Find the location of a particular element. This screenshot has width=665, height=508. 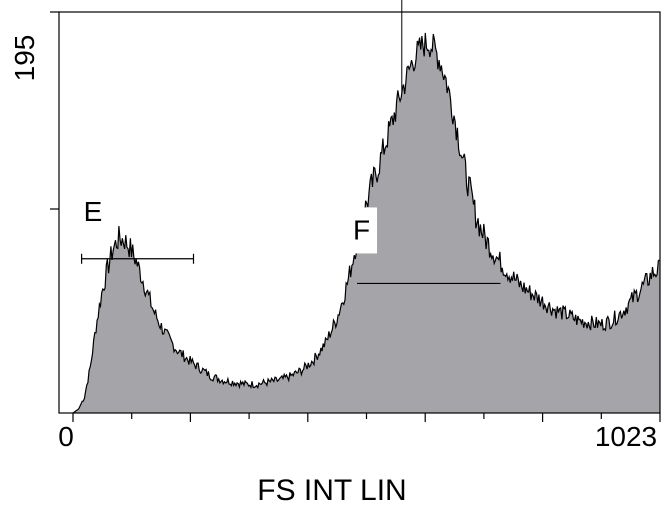

x-axis-ticks is located at coordinates (366, 417).